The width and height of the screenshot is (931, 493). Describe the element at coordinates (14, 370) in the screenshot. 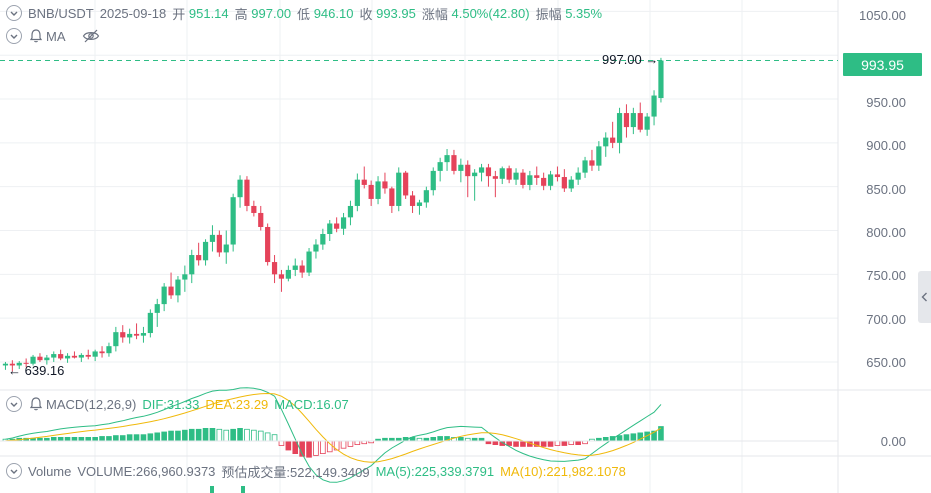

I see `arrow-left-icon: ←` at that location.